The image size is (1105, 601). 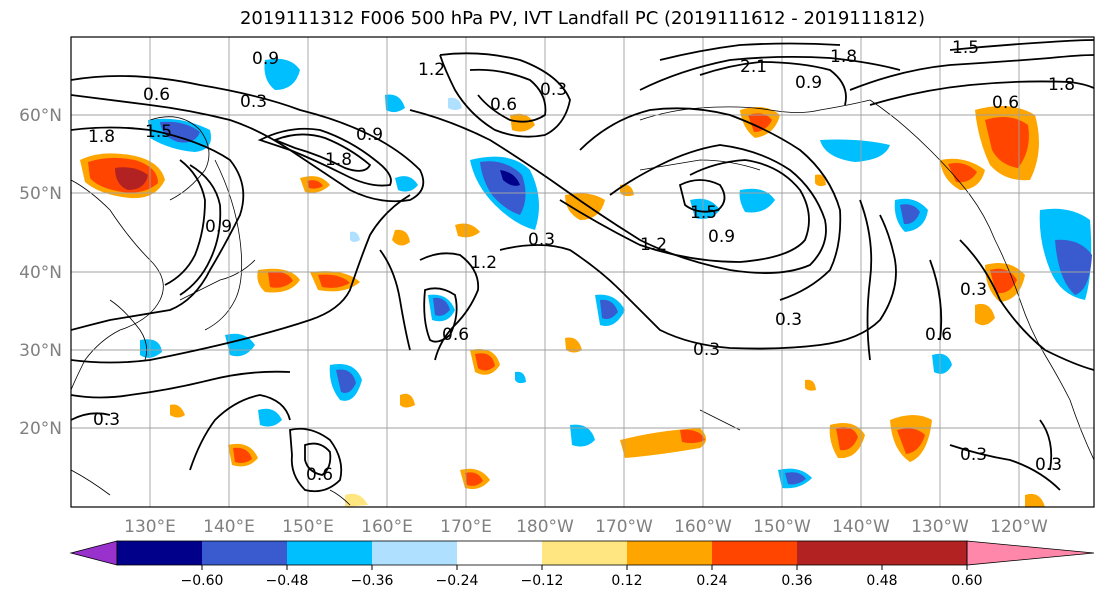 I want to click on contour-label: 2.1, so click(x=753, y=67).